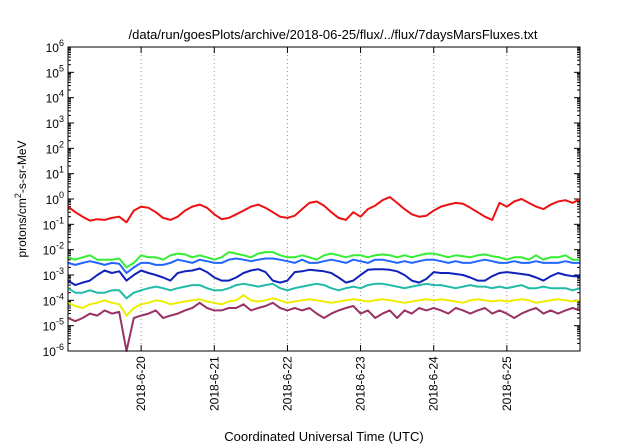 This screenshot has height=448, width=640. Describe the element at coordinates (61, 195) in the screenshot. I see `y-tick-exponent: 0` at that location.